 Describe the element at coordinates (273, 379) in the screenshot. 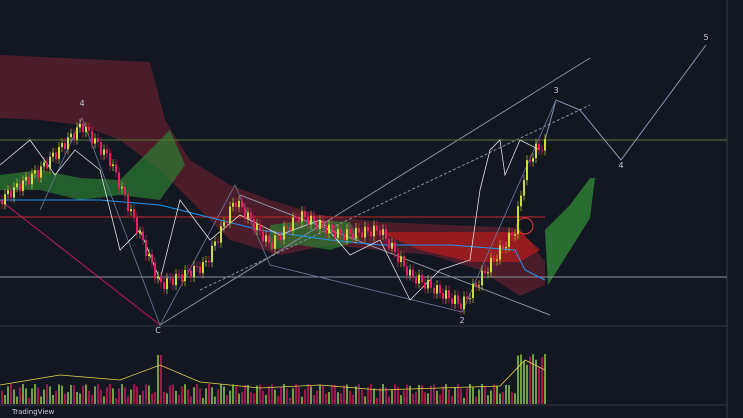

I see `volume-bars` at that location.